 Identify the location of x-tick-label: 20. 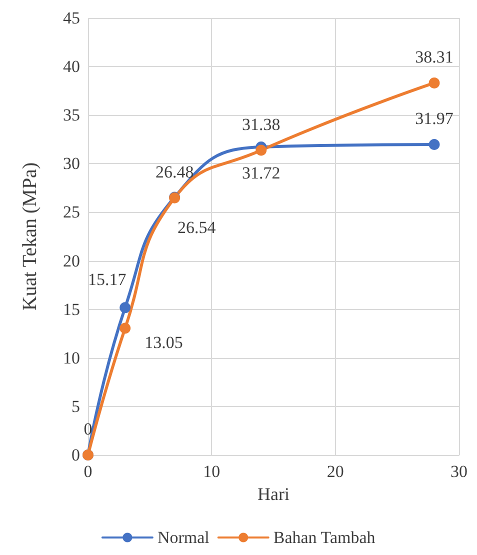
(335, 471).